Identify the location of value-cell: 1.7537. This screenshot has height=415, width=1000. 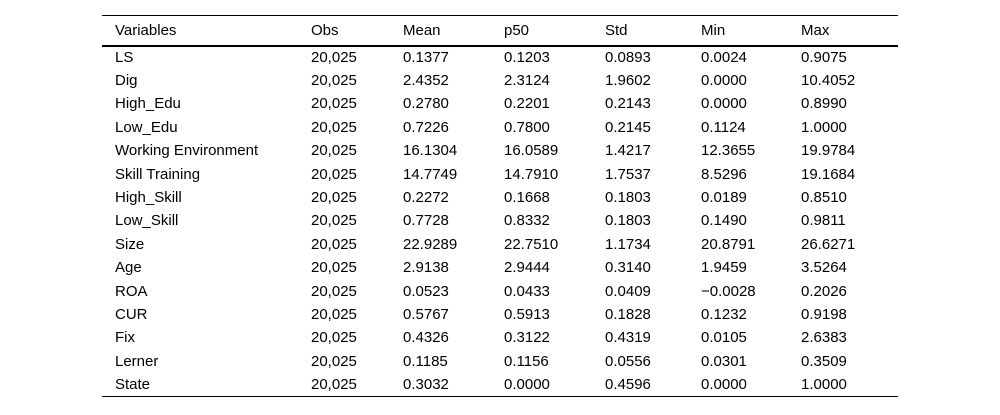
(628, 174).